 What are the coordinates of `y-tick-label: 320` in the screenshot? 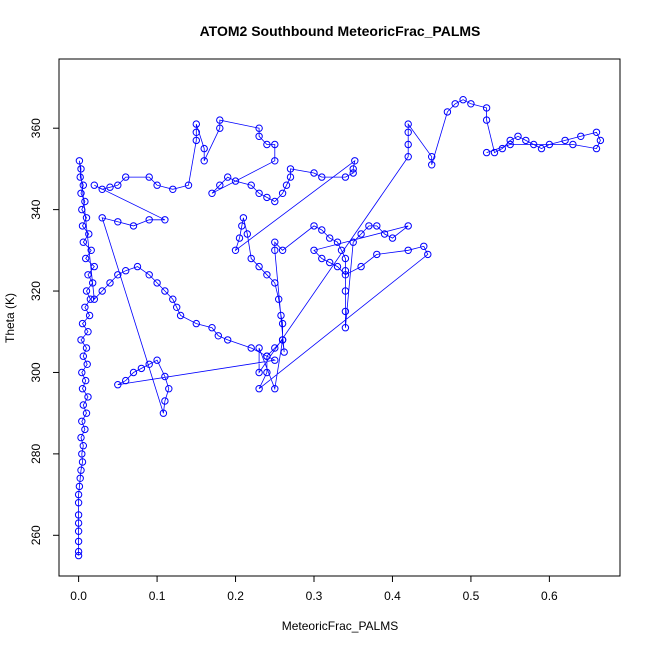 It's located at (36, 291).